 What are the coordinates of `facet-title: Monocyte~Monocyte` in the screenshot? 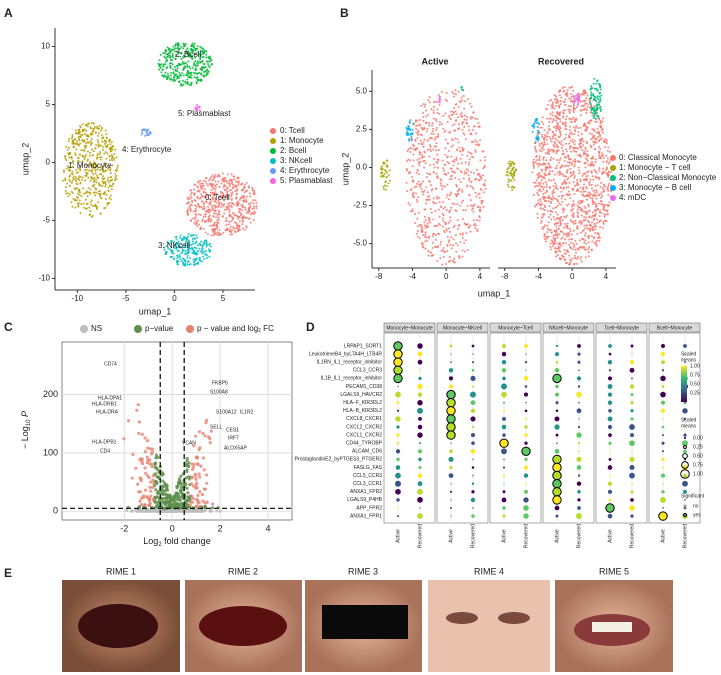 It's located at (409, 328).